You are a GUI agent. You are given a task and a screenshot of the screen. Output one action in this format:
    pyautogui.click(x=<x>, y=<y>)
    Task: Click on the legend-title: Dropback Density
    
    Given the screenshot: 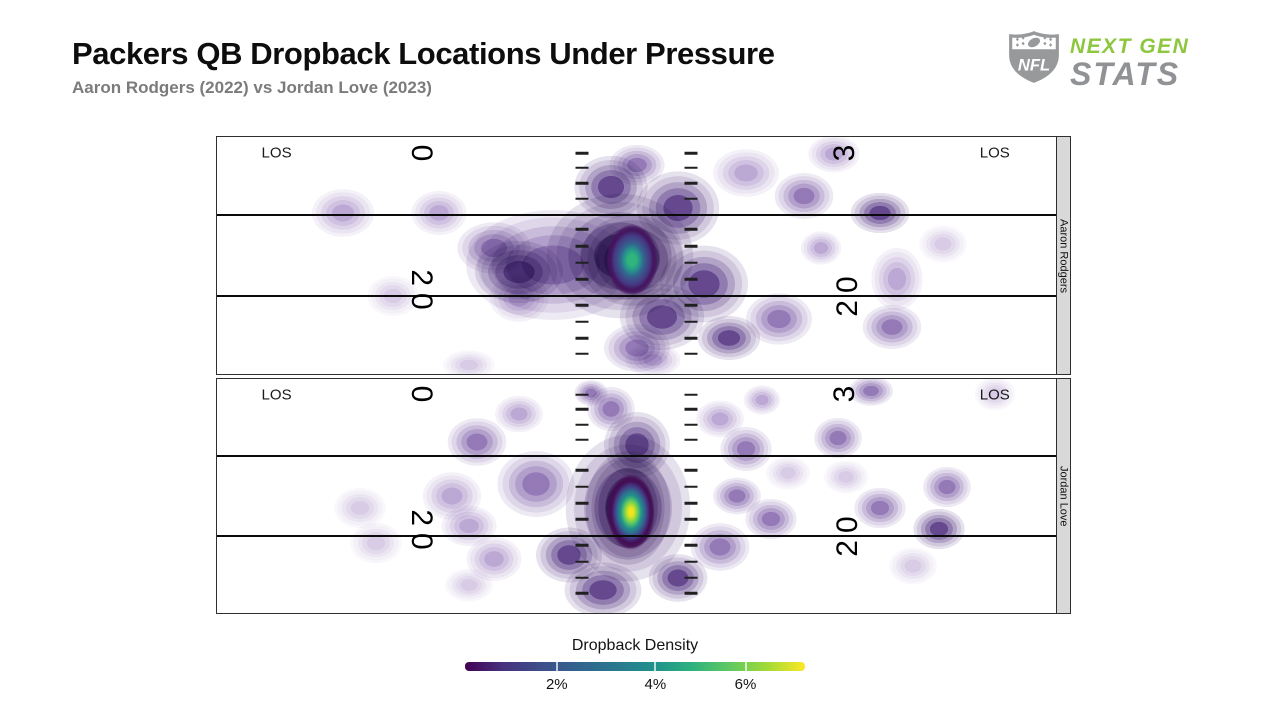 What is the action you would take?
    pyautogui.click(x=635, y=645)
    